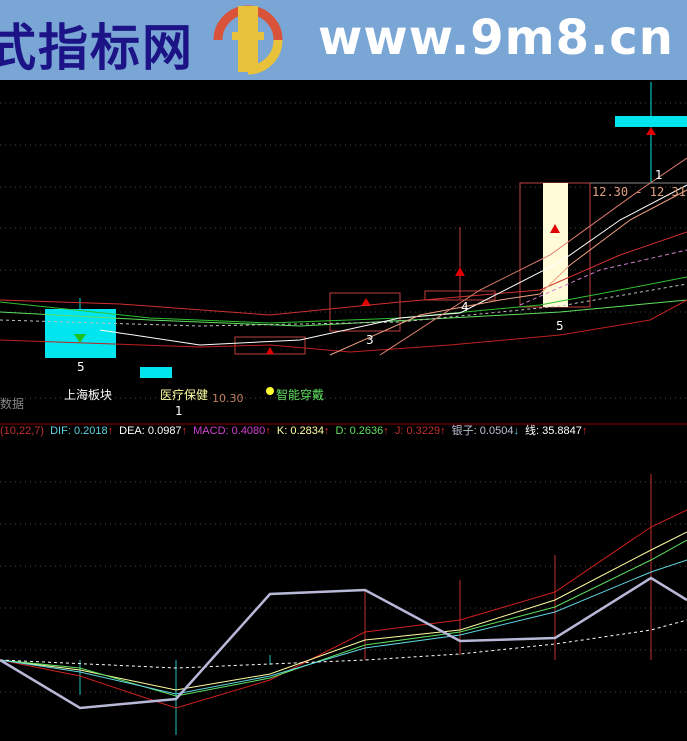  Describe the element at coordinates (97, 48) in the screenshot. I see `banner-title: 式指标网` at that location.